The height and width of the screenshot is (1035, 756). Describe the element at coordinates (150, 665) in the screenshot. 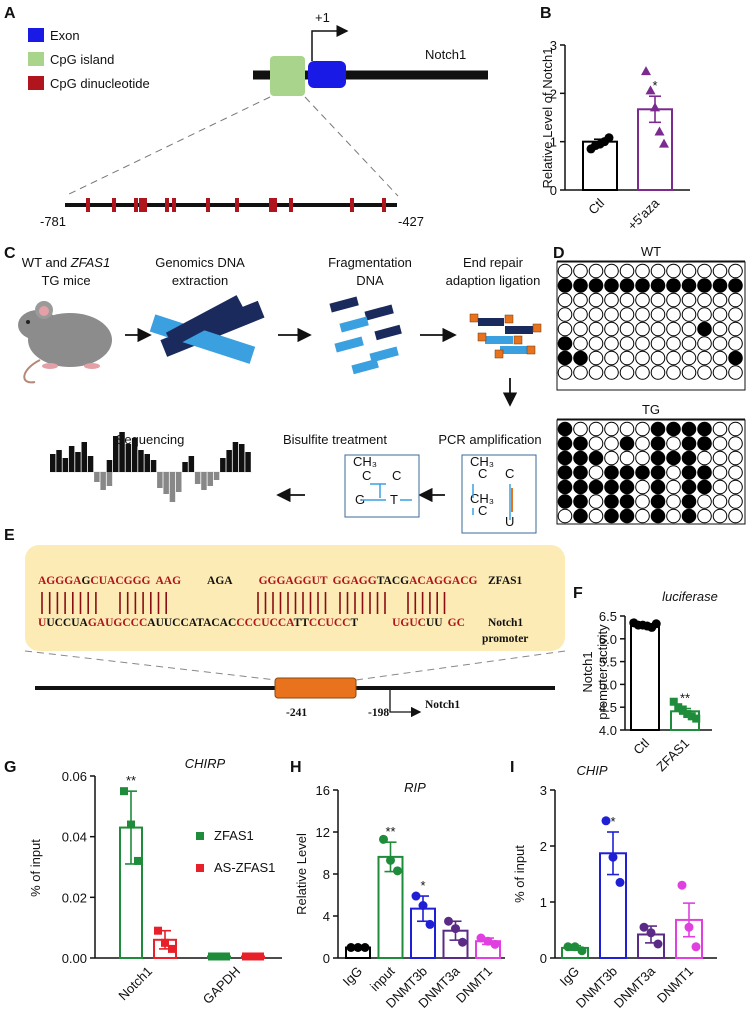

I see `zoom-line` at that location.